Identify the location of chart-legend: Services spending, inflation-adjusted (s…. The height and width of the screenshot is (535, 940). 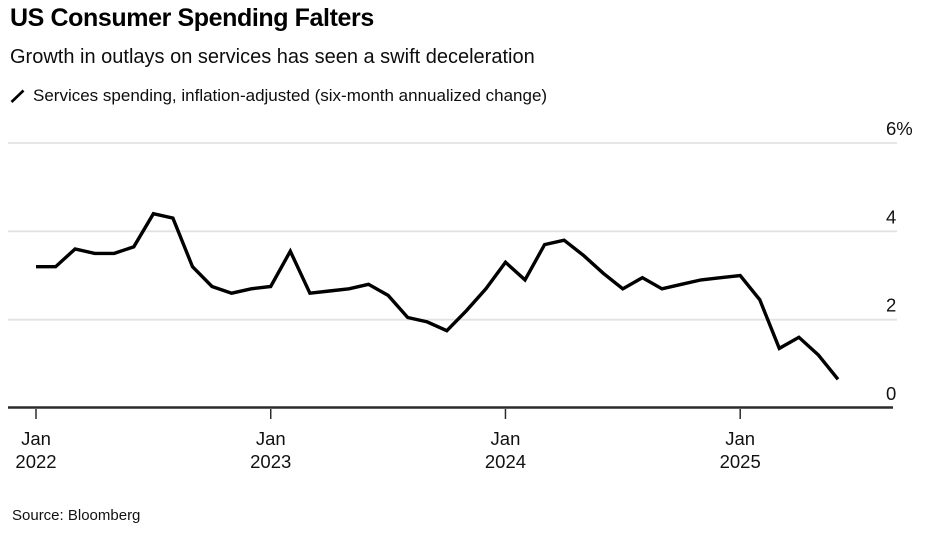
(278, 96).